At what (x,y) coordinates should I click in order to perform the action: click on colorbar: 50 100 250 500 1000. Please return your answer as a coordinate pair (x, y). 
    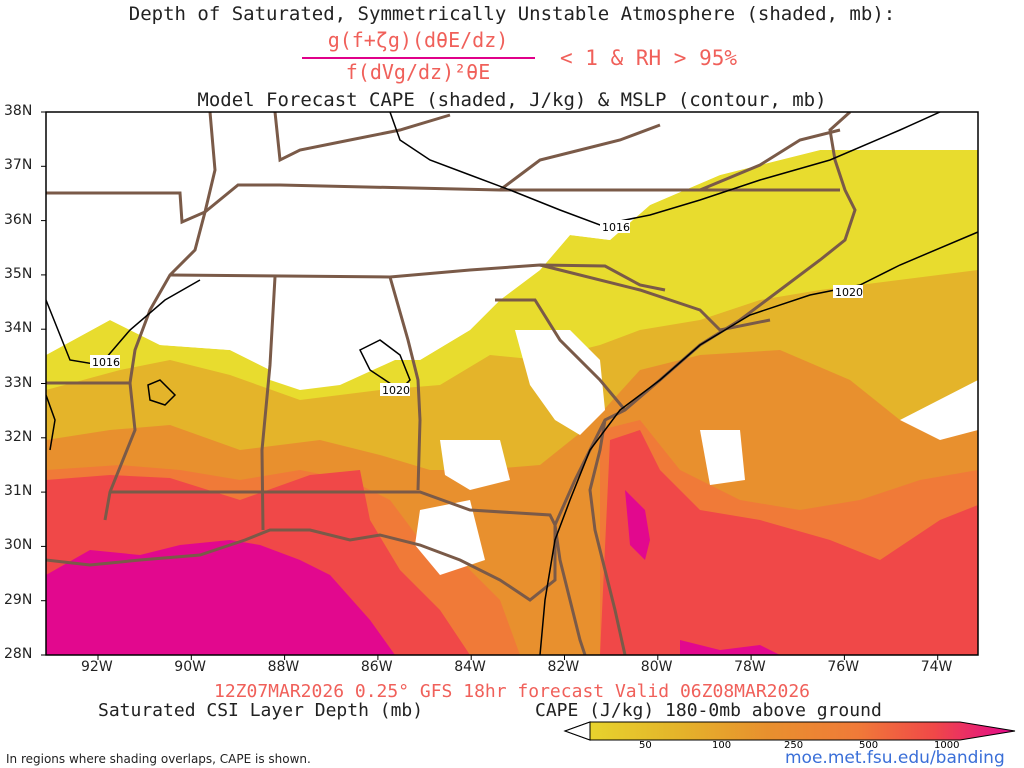
    Looking at the image, I should click on (789, 736).